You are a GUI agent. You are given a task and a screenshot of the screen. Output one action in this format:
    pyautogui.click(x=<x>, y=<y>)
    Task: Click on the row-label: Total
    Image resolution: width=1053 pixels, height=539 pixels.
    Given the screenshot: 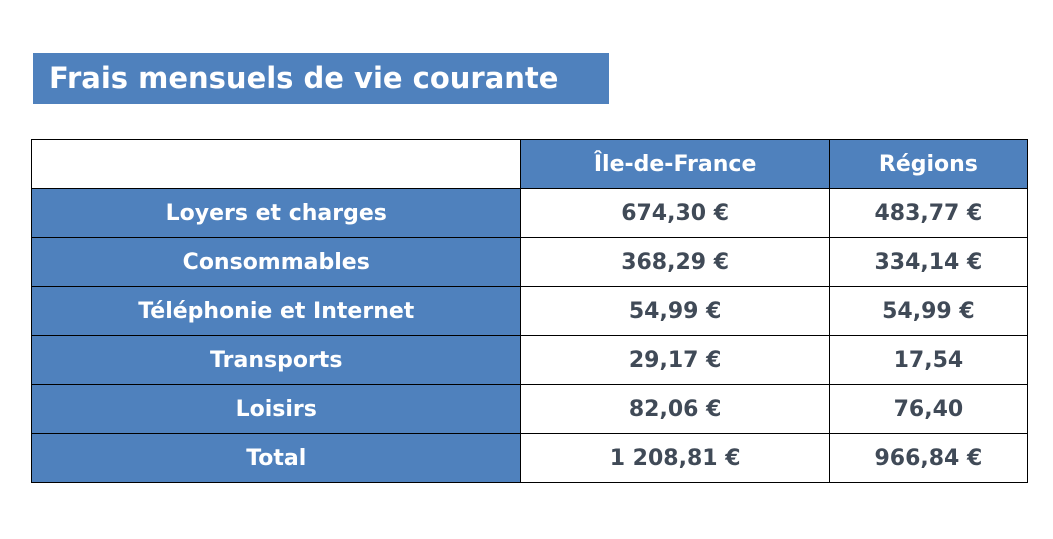 What is the action you would take?
    pyautogui.click(x=276, y=458)
    